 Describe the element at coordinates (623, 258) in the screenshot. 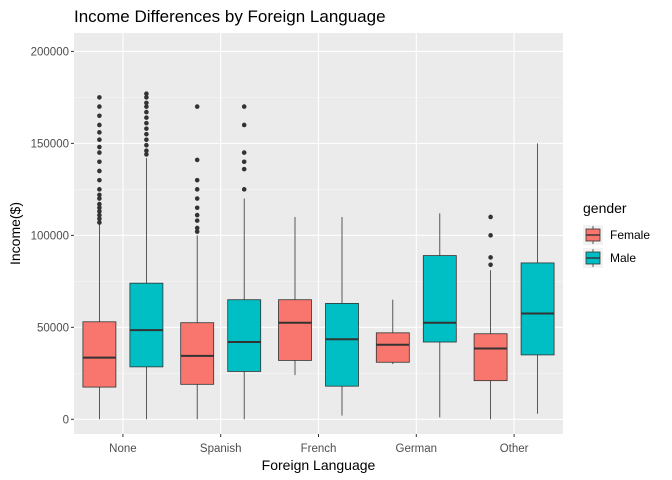

I see `legend-label-male: Male` at that location.